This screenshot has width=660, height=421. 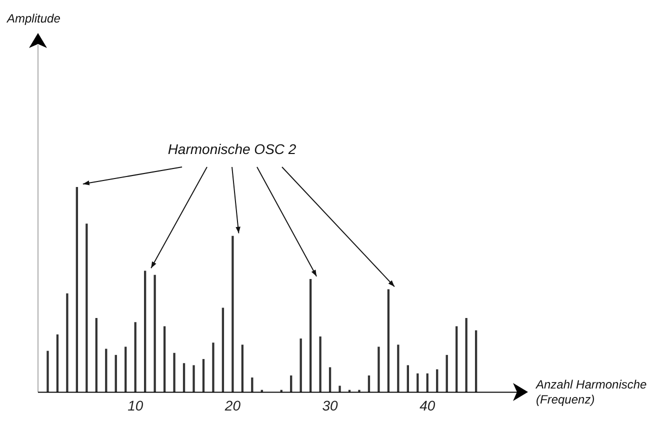 What do you see at coordinates (591, 392) in the screenshot?
I see `x-axis-title: Anzahl Harmonische (Frequenz)` at bounding box center [591, 392].